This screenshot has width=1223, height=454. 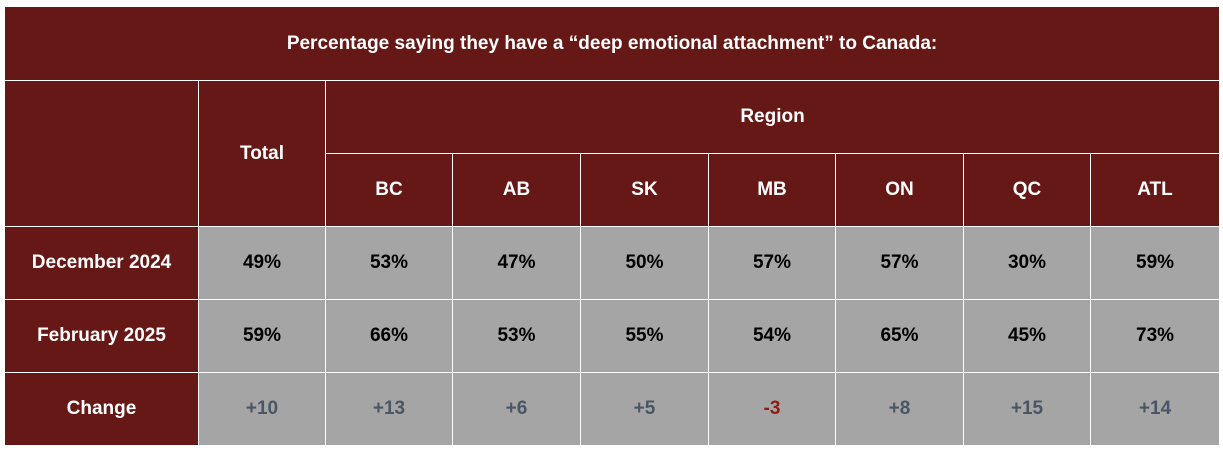 What do you see at coordinates (262, 409) in the screenshot?
I see `cell-change-total: +10` at bounding box center [262, 409].